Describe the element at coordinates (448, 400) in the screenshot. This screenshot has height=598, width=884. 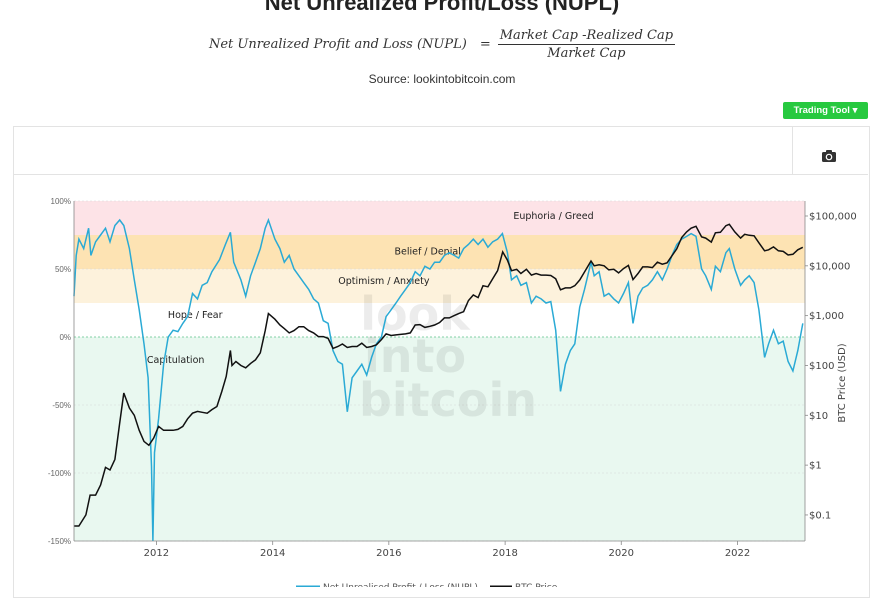
I see `svg-text: bitcoin` at that location.